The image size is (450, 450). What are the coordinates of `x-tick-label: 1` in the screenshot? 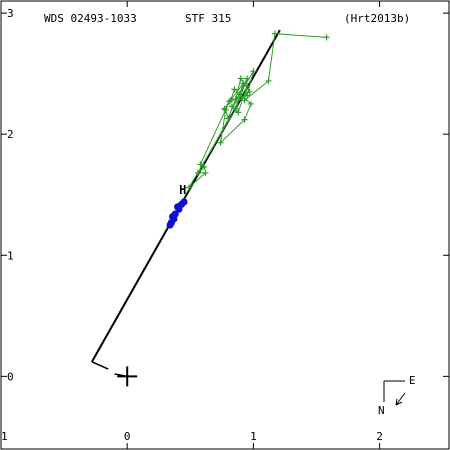 It's located at (253, 436).